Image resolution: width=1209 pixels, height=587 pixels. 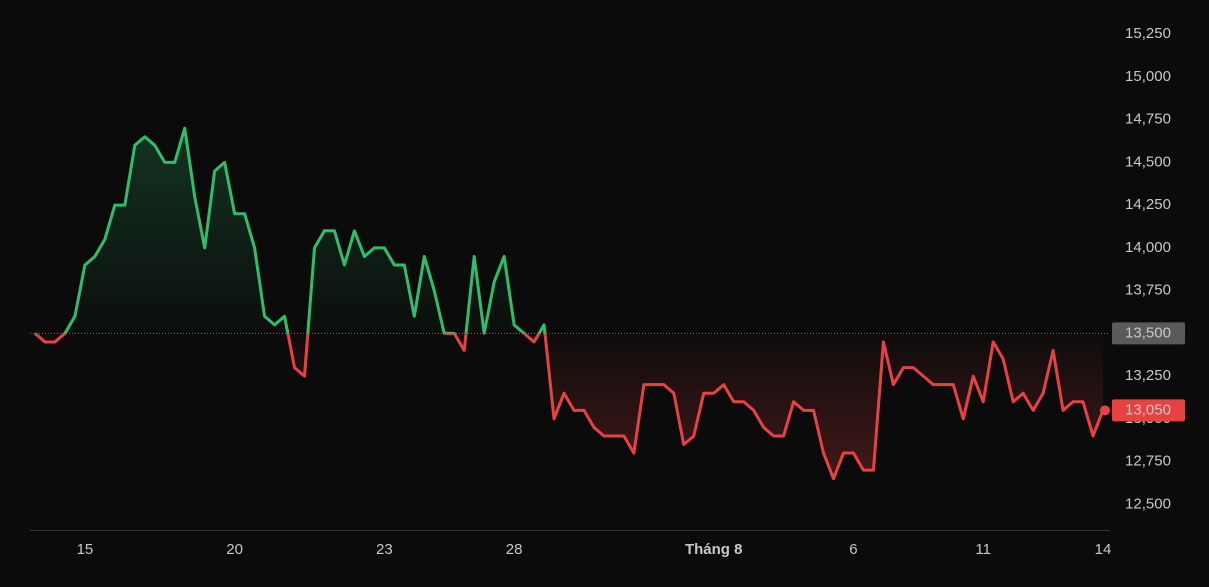 I want to click on y-tick-label: 14,000, so click(x=1148, y=247).